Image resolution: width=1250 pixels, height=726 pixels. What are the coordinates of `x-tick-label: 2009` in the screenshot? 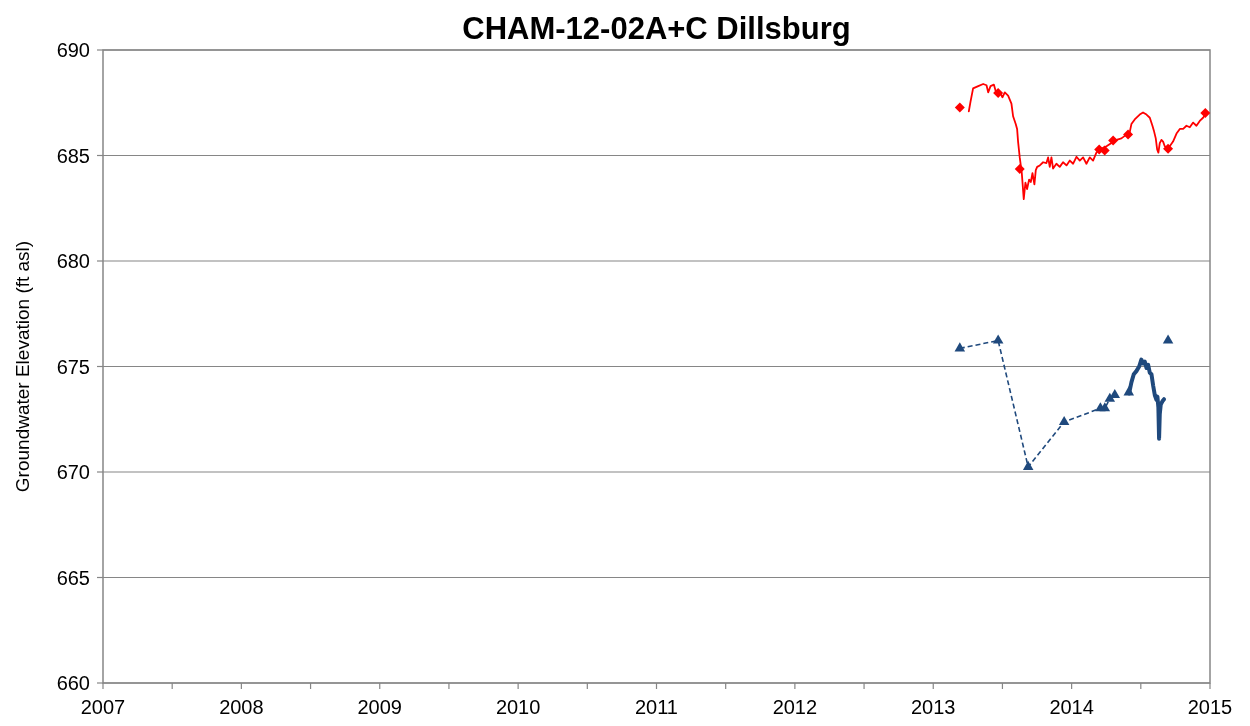 It's located at (379, 707).